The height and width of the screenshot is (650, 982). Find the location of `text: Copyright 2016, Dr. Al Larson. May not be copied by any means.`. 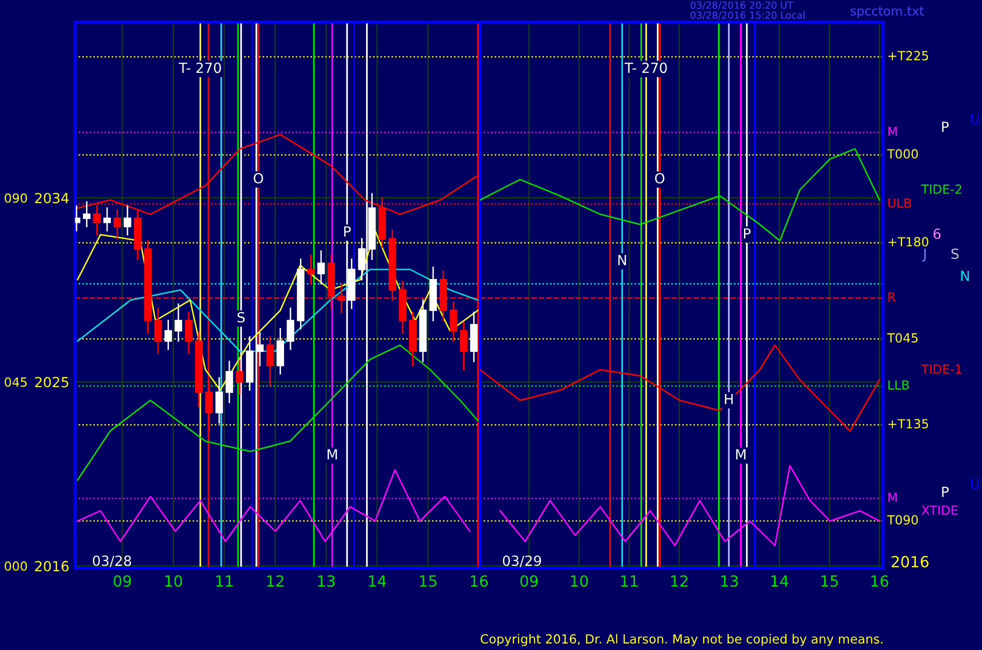

text: Copyright 2016, Dr. Al Larson. May not be copied by any means. is located at coordinates (681, 640).